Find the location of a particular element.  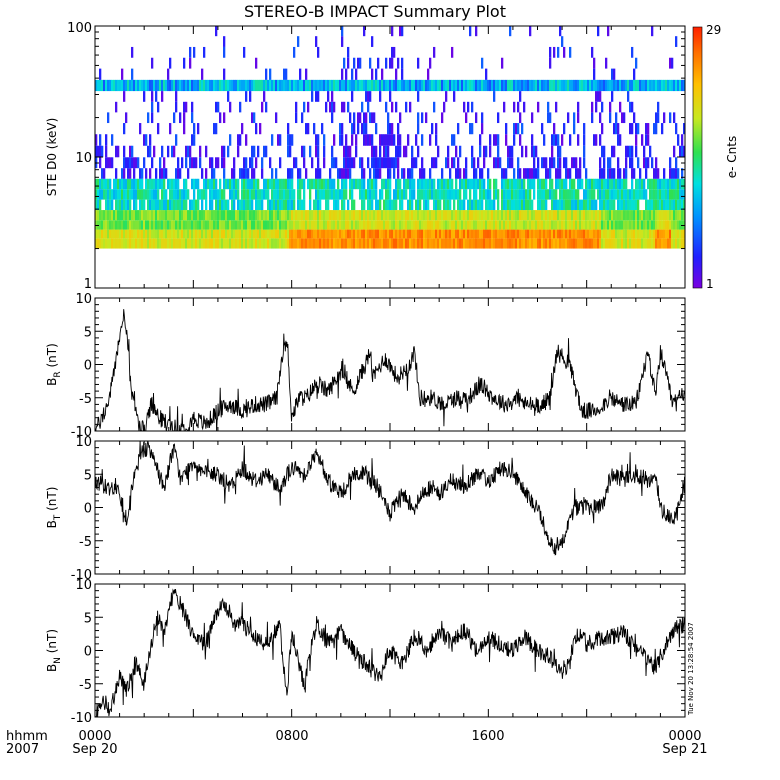

chart-title: STEREO-B IMPACT Summary Plot is located at coordinates (375, 11).